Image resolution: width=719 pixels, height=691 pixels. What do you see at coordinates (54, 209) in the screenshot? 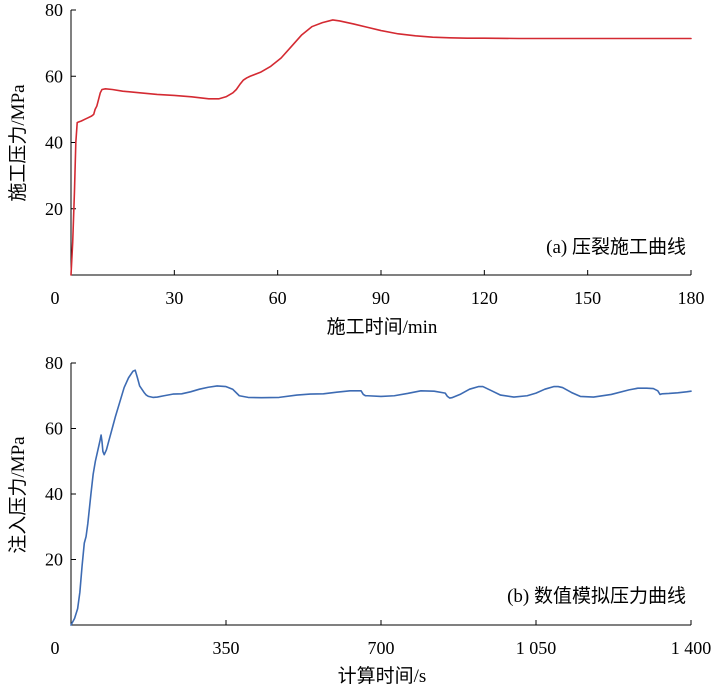
I see `panel-a-y-tick-label: 20` at bounding box center [54, 209].